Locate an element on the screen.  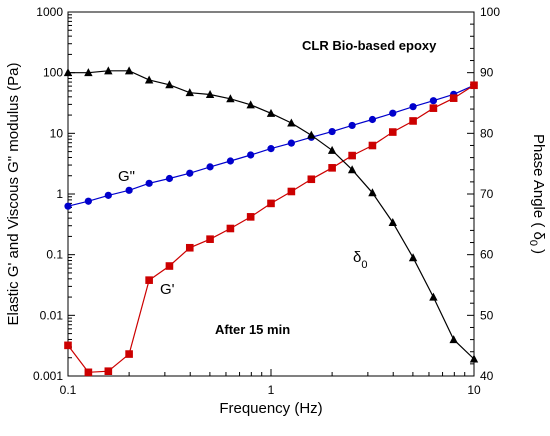
x-tick-label: 1 is located at coordinates (271, 390).